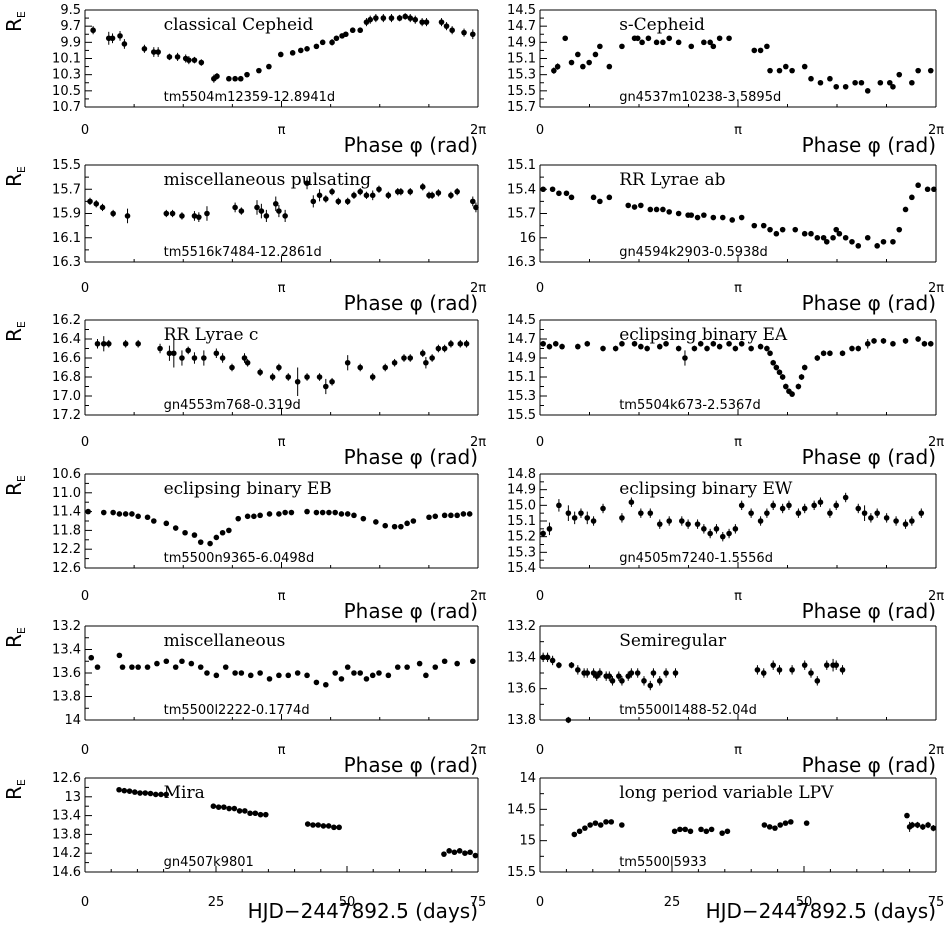  I want to click on y-tick-label: 15.0, so click(521, 505).